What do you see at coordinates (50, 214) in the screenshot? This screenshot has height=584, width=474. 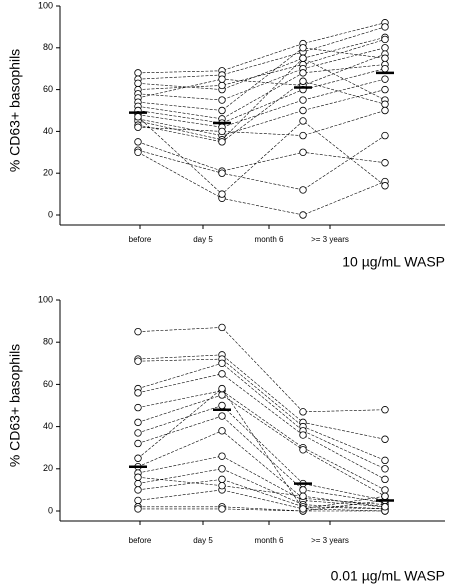 I see `y-tick-label: 0` at bounding box center [50, 214].